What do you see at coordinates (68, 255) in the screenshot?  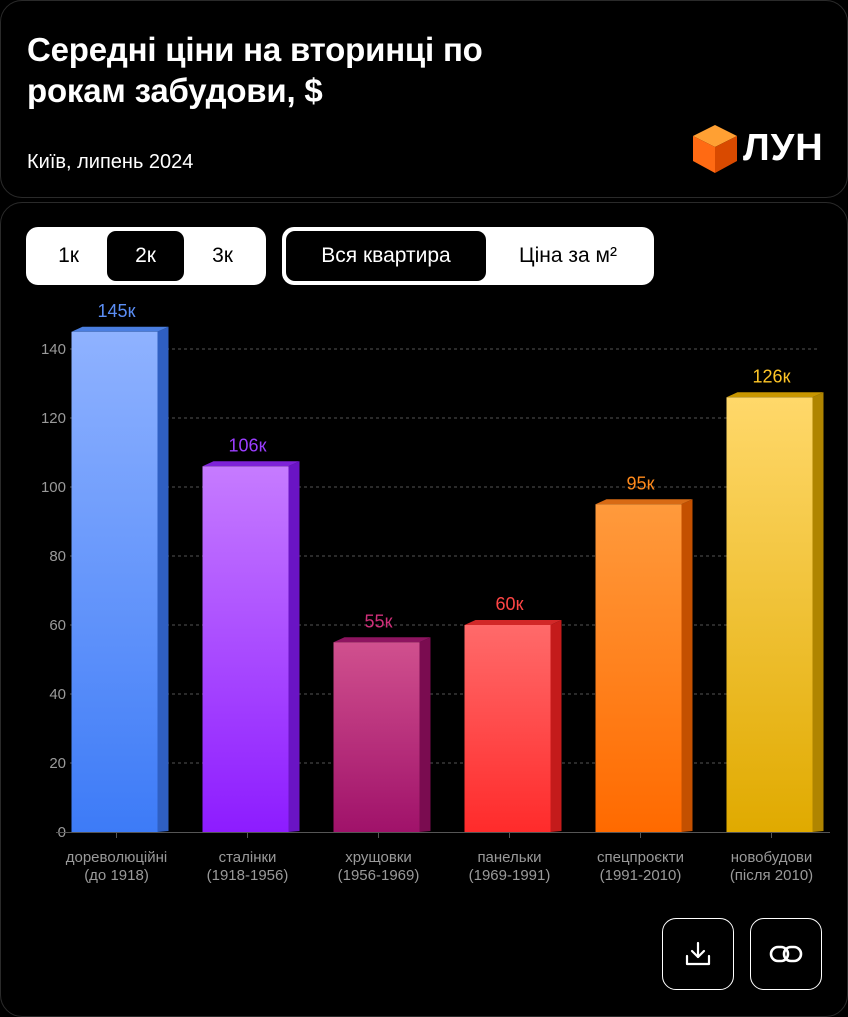 I see `rooms-option-1k: 1к` at bounding box center [68, 255].